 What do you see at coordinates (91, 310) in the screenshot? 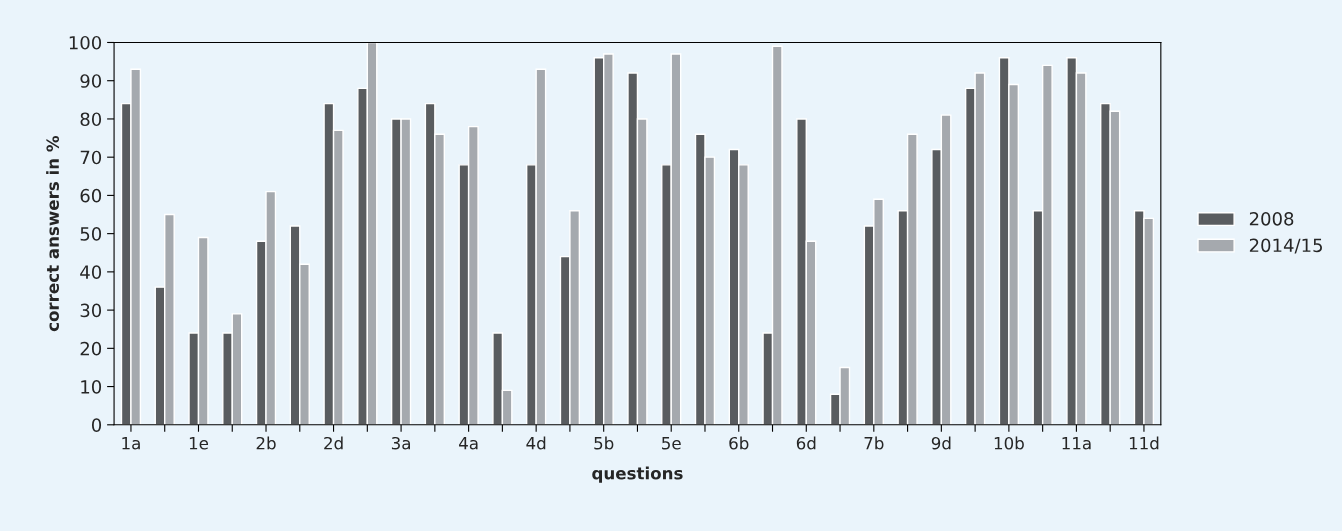
I see `y-tick-label: 30` at bounding box center [91, 310].